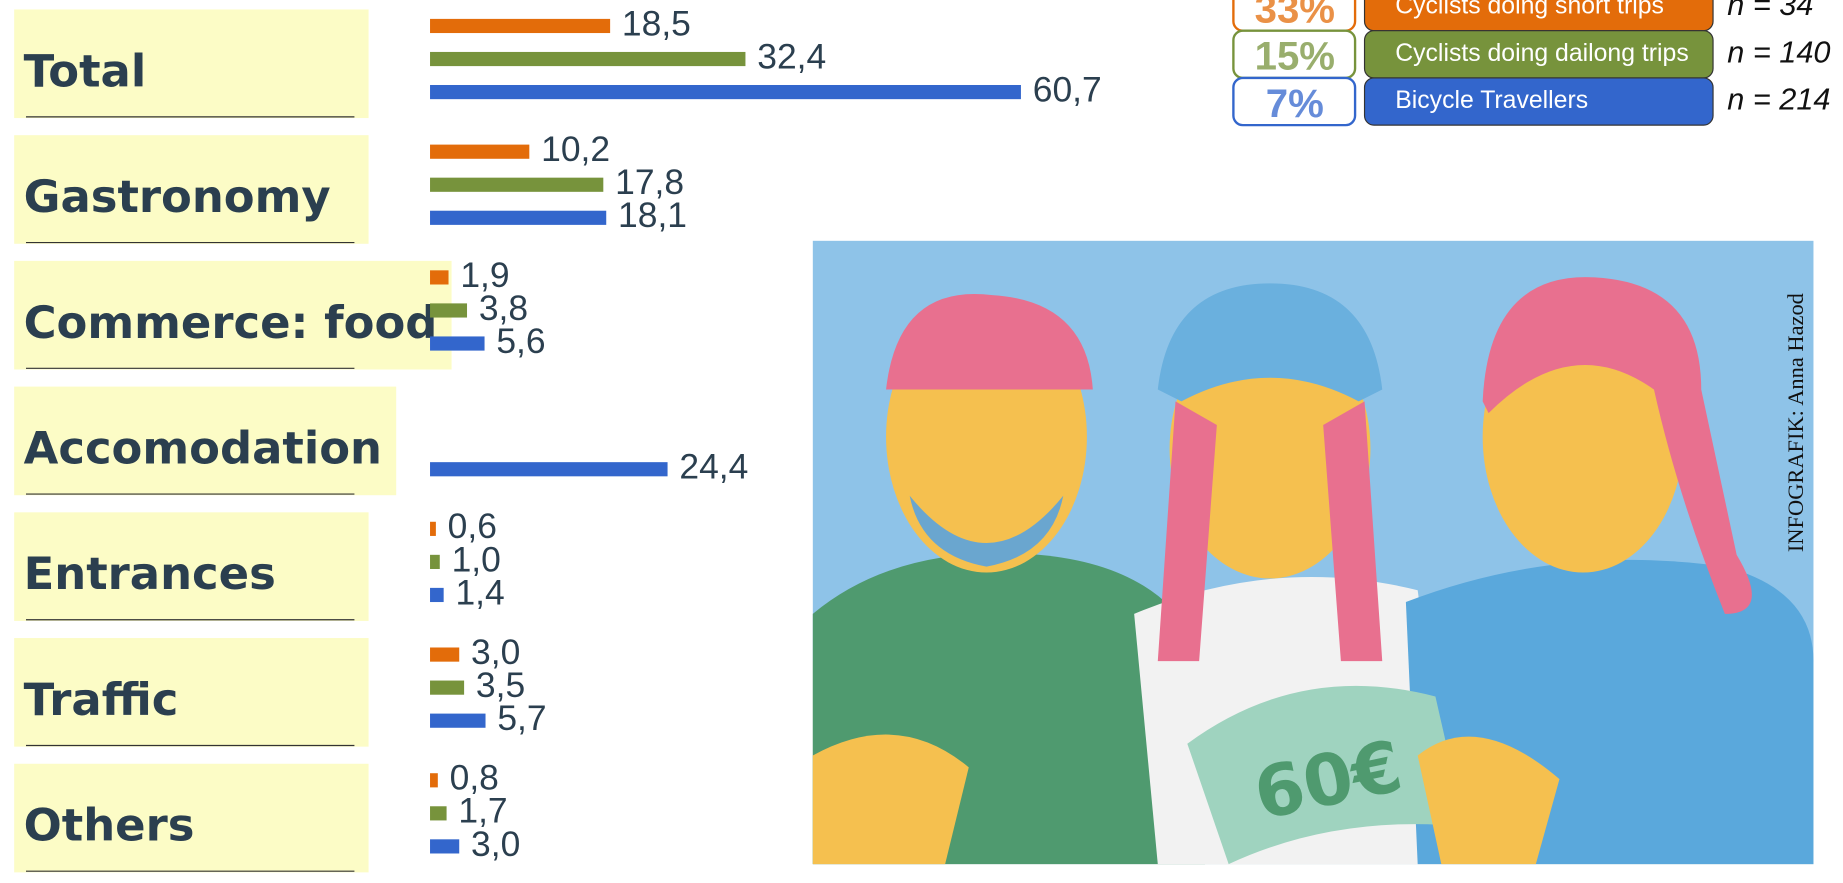 This screenshot has width=1843, height=883. What do you see at coordinates (479, 592) in the screenshot?
I see `value-label: 1,4` at bounding box center [479, 592].